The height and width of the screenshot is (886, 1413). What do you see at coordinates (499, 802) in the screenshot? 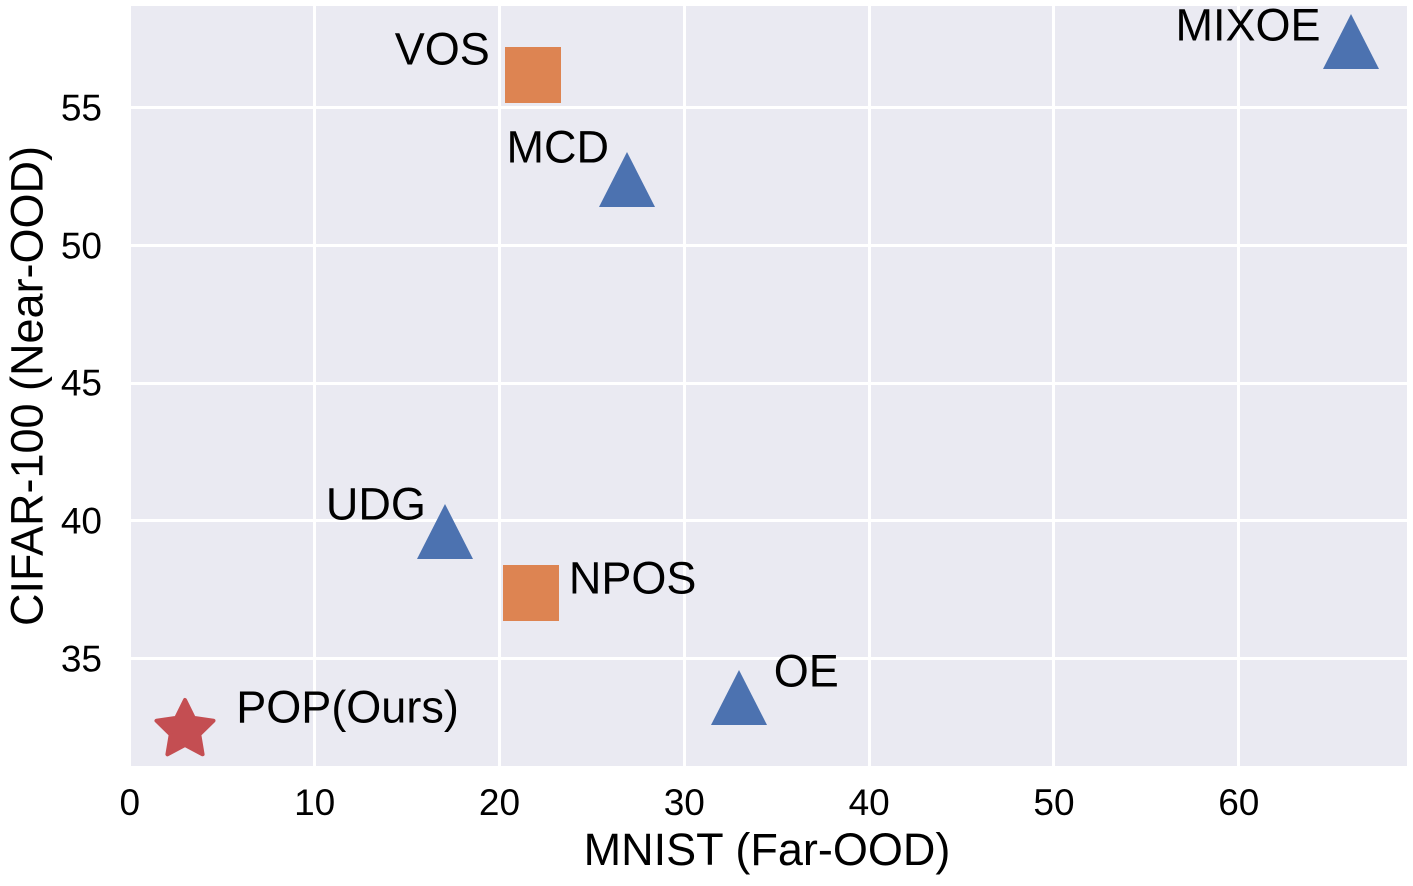
I see `x-tick-label-20: 20` at bounding box center [499, 802].